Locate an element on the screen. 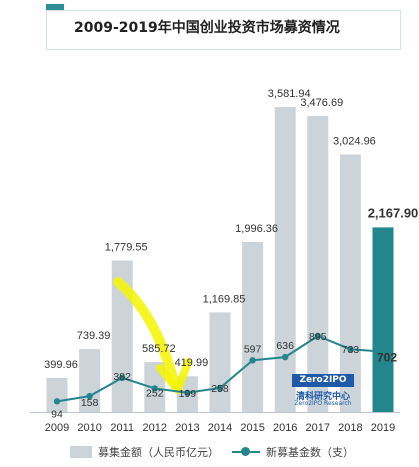 The height and width of the screenshot is (467, 419). bar-value-label-2011: 1,779.55 is located at coordinates (126, 247).